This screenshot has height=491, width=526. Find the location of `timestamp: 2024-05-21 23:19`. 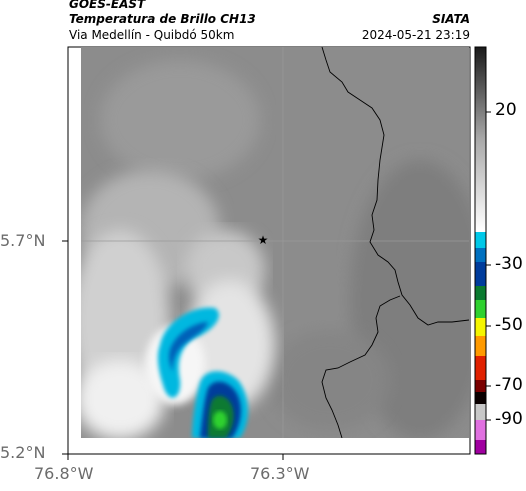

timestamp: 2024-05-21 23:19 is located at coordinates (415, 35).